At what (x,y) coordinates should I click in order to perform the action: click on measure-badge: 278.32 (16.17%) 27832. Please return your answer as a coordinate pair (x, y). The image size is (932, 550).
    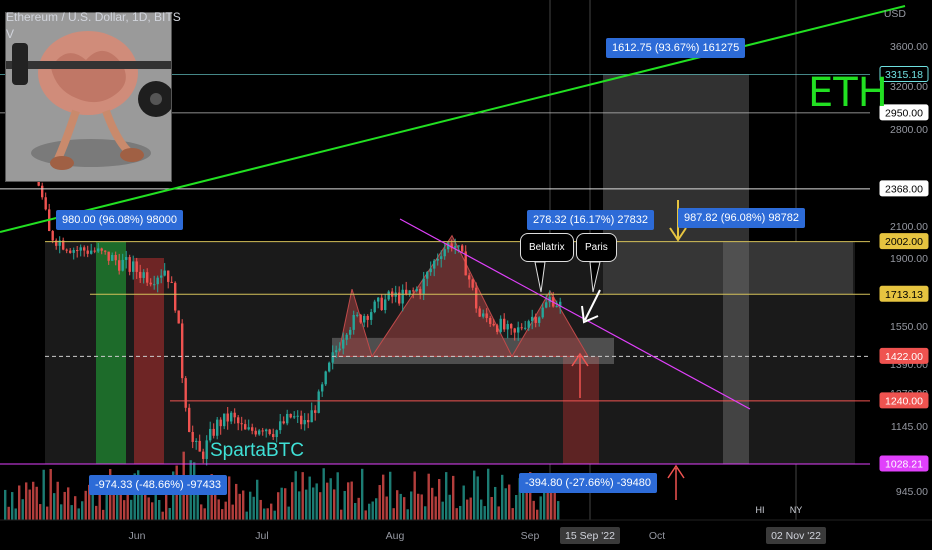
    Looking at the image, I should click on (590, 220).